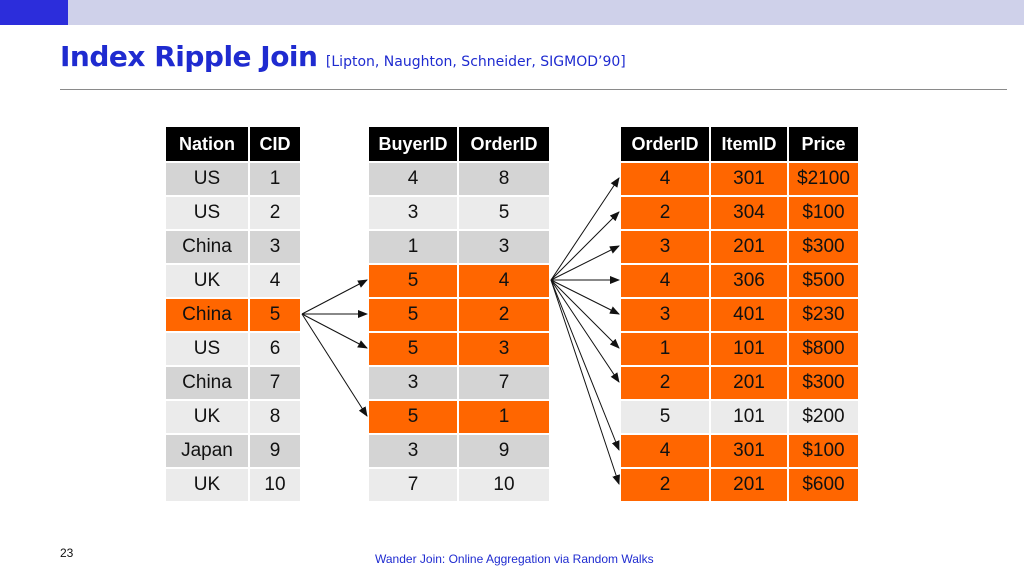 The image size is (1024, 576). What do you see at coordinates (208, 450) in the screenshot?
I see `table-cell: Japan` at bounding box center [208, 450].